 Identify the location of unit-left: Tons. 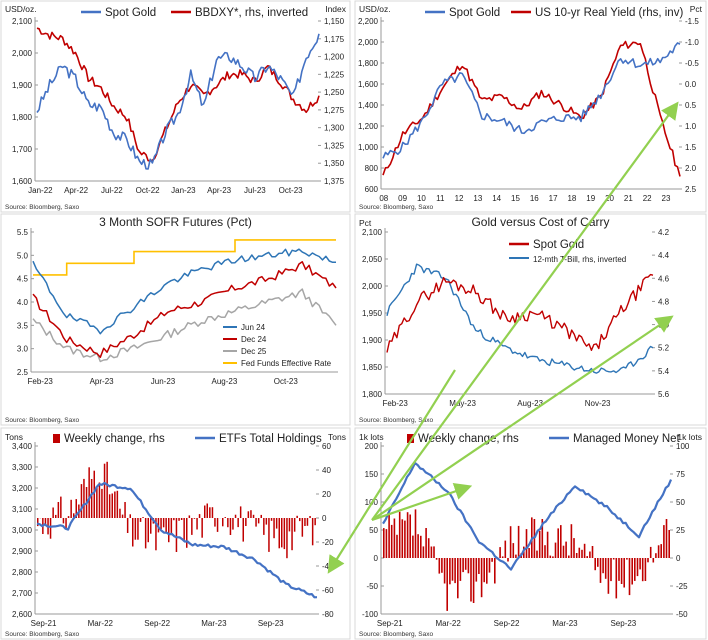
(14, 437).